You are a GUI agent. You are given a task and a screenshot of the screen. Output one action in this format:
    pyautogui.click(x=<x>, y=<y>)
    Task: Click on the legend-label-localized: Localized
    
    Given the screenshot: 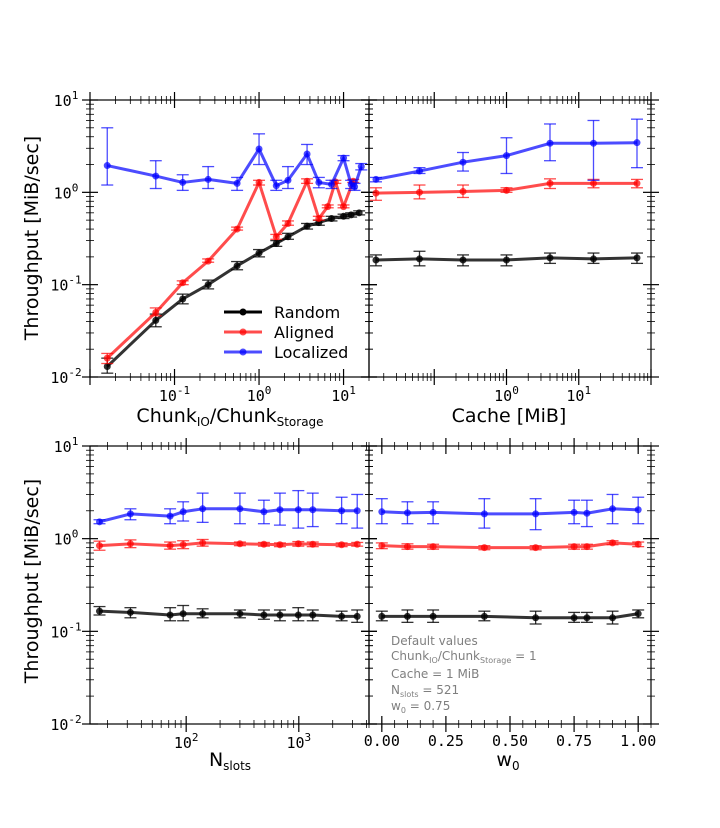 What is the action you would take?
    pyautogui.click(x=311, y=352)
    